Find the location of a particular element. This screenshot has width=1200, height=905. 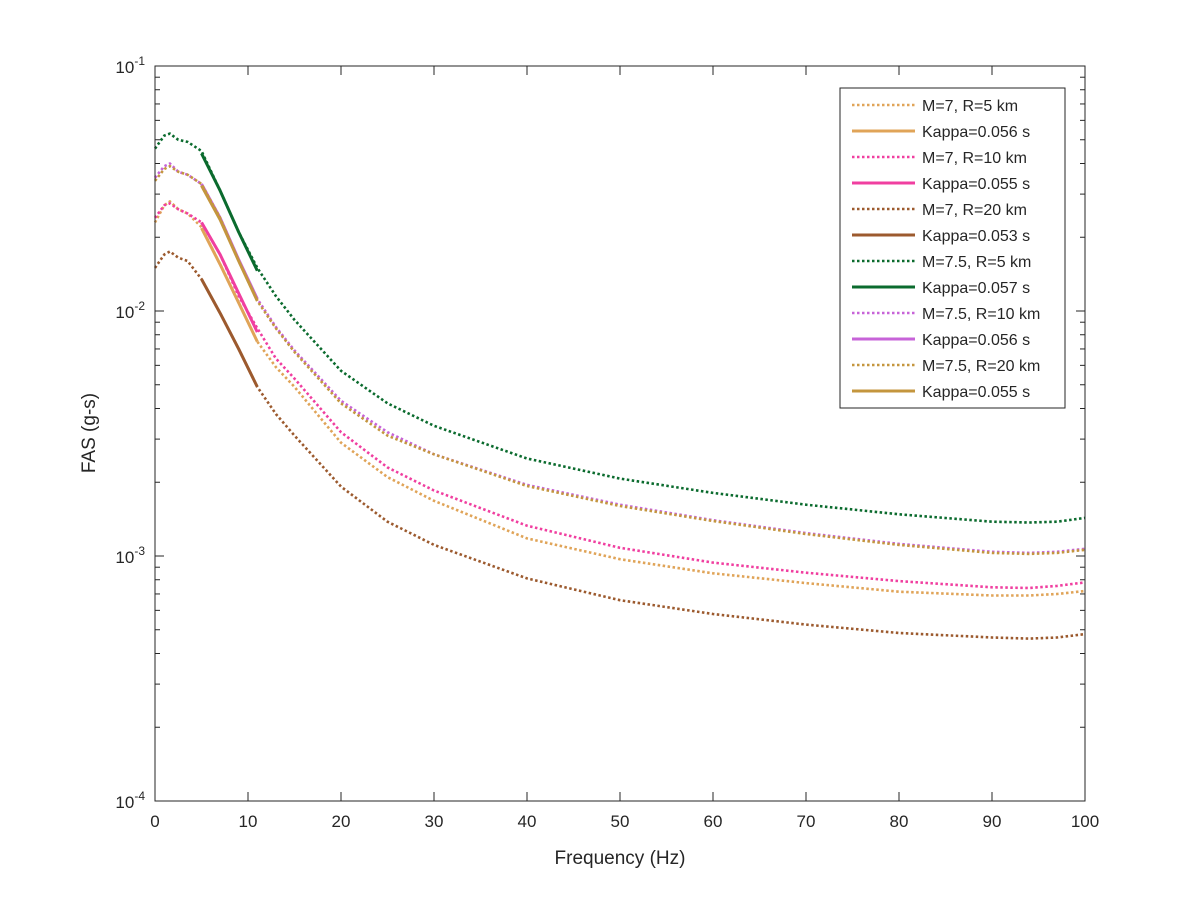

x-tick-label: 0 is located at coordinates (154, 821).